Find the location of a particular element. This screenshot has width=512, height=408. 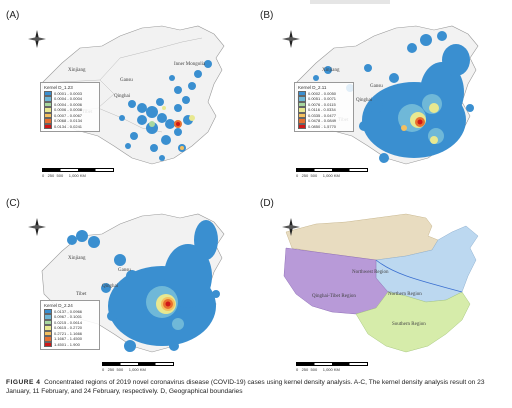

legend-item: 0.0068 - 0.0134 is located at coordinates (70, 121).